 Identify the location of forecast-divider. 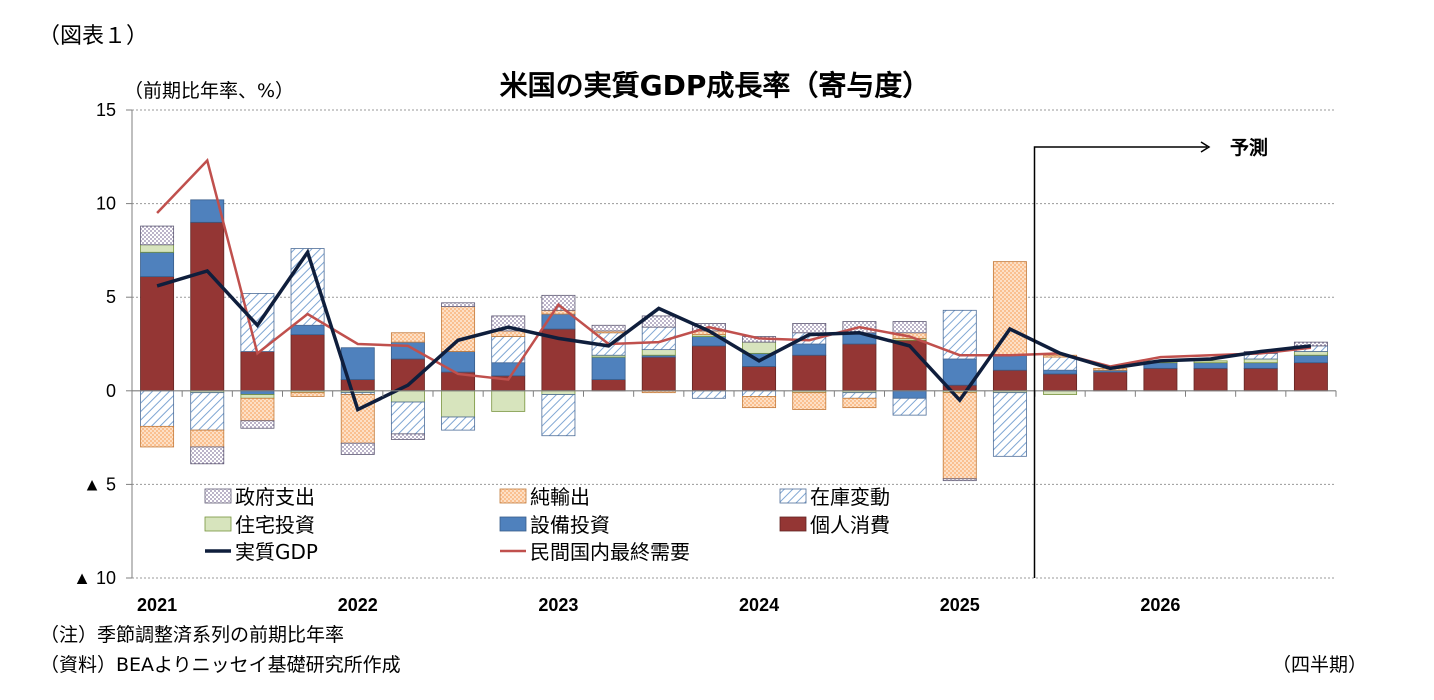
(1120, 362).